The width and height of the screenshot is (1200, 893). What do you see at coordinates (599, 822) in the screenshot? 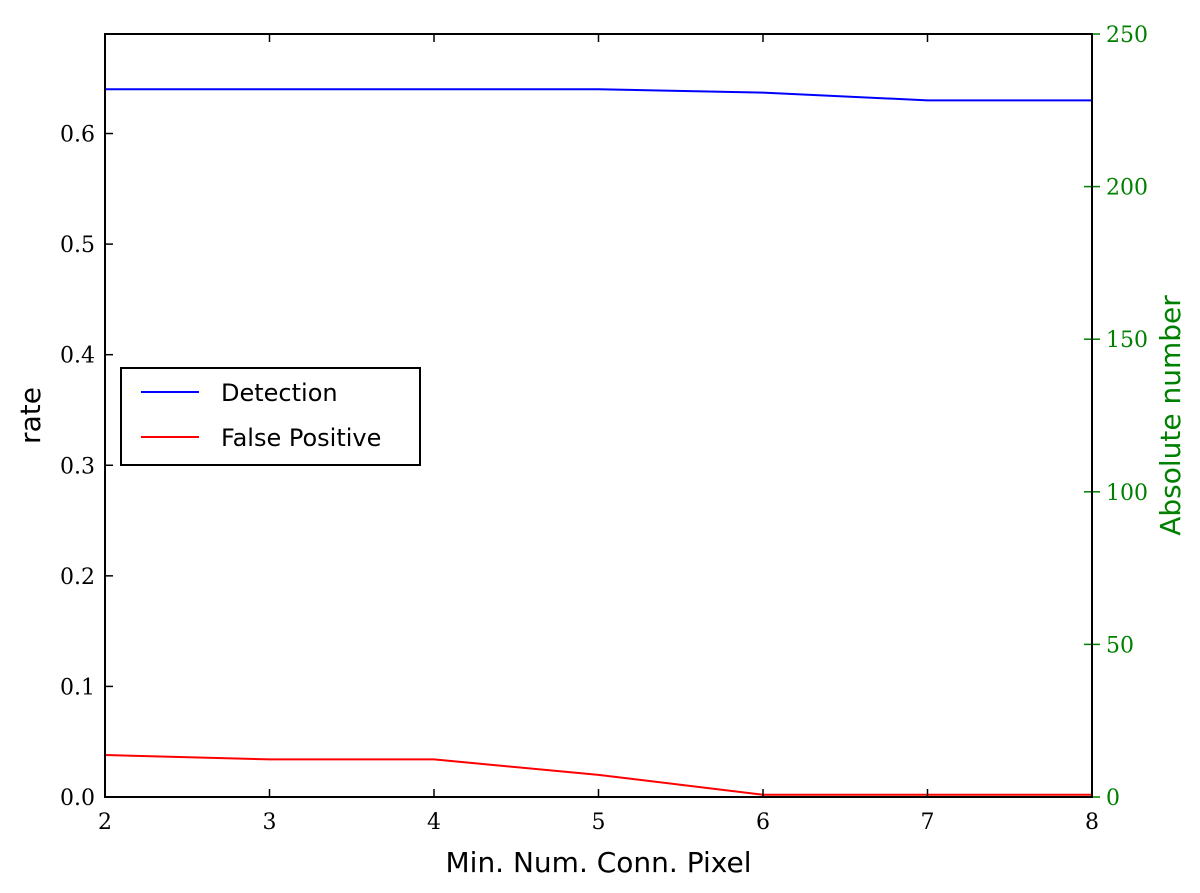
I see `x-tick-label: 5` at bounding box center [599, 822].